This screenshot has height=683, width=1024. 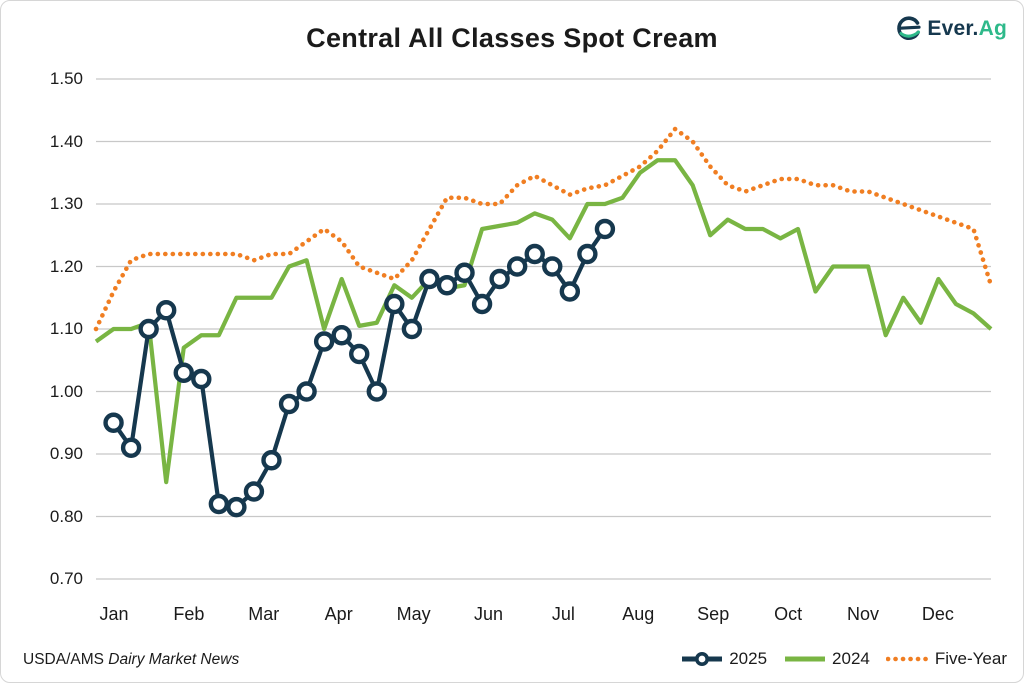 What do you see at coordinates (937, 614) in the screenshot?
I see `x-axis-tick: Dec` at bounding box center [937, 614].